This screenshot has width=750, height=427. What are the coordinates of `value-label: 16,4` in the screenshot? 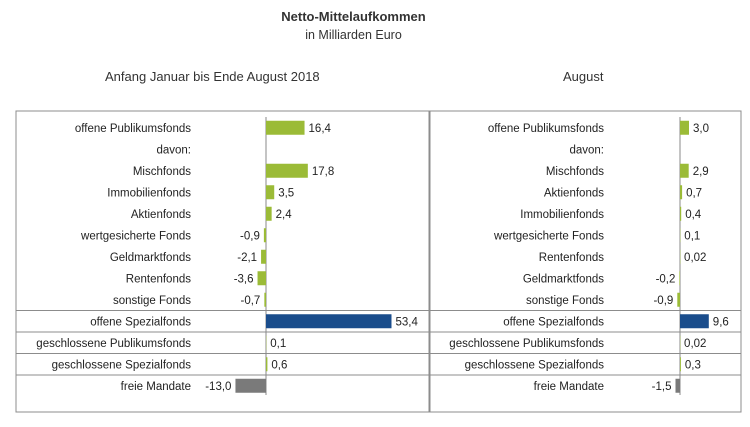 It's located at (320, 129).